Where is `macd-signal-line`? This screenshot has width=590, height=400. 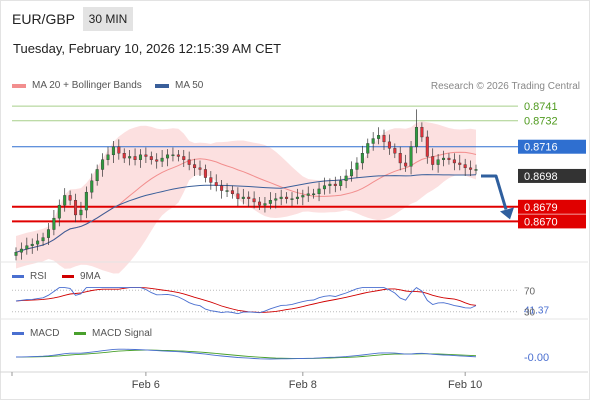
macd-signal-line is located at coordinates (246, 354).